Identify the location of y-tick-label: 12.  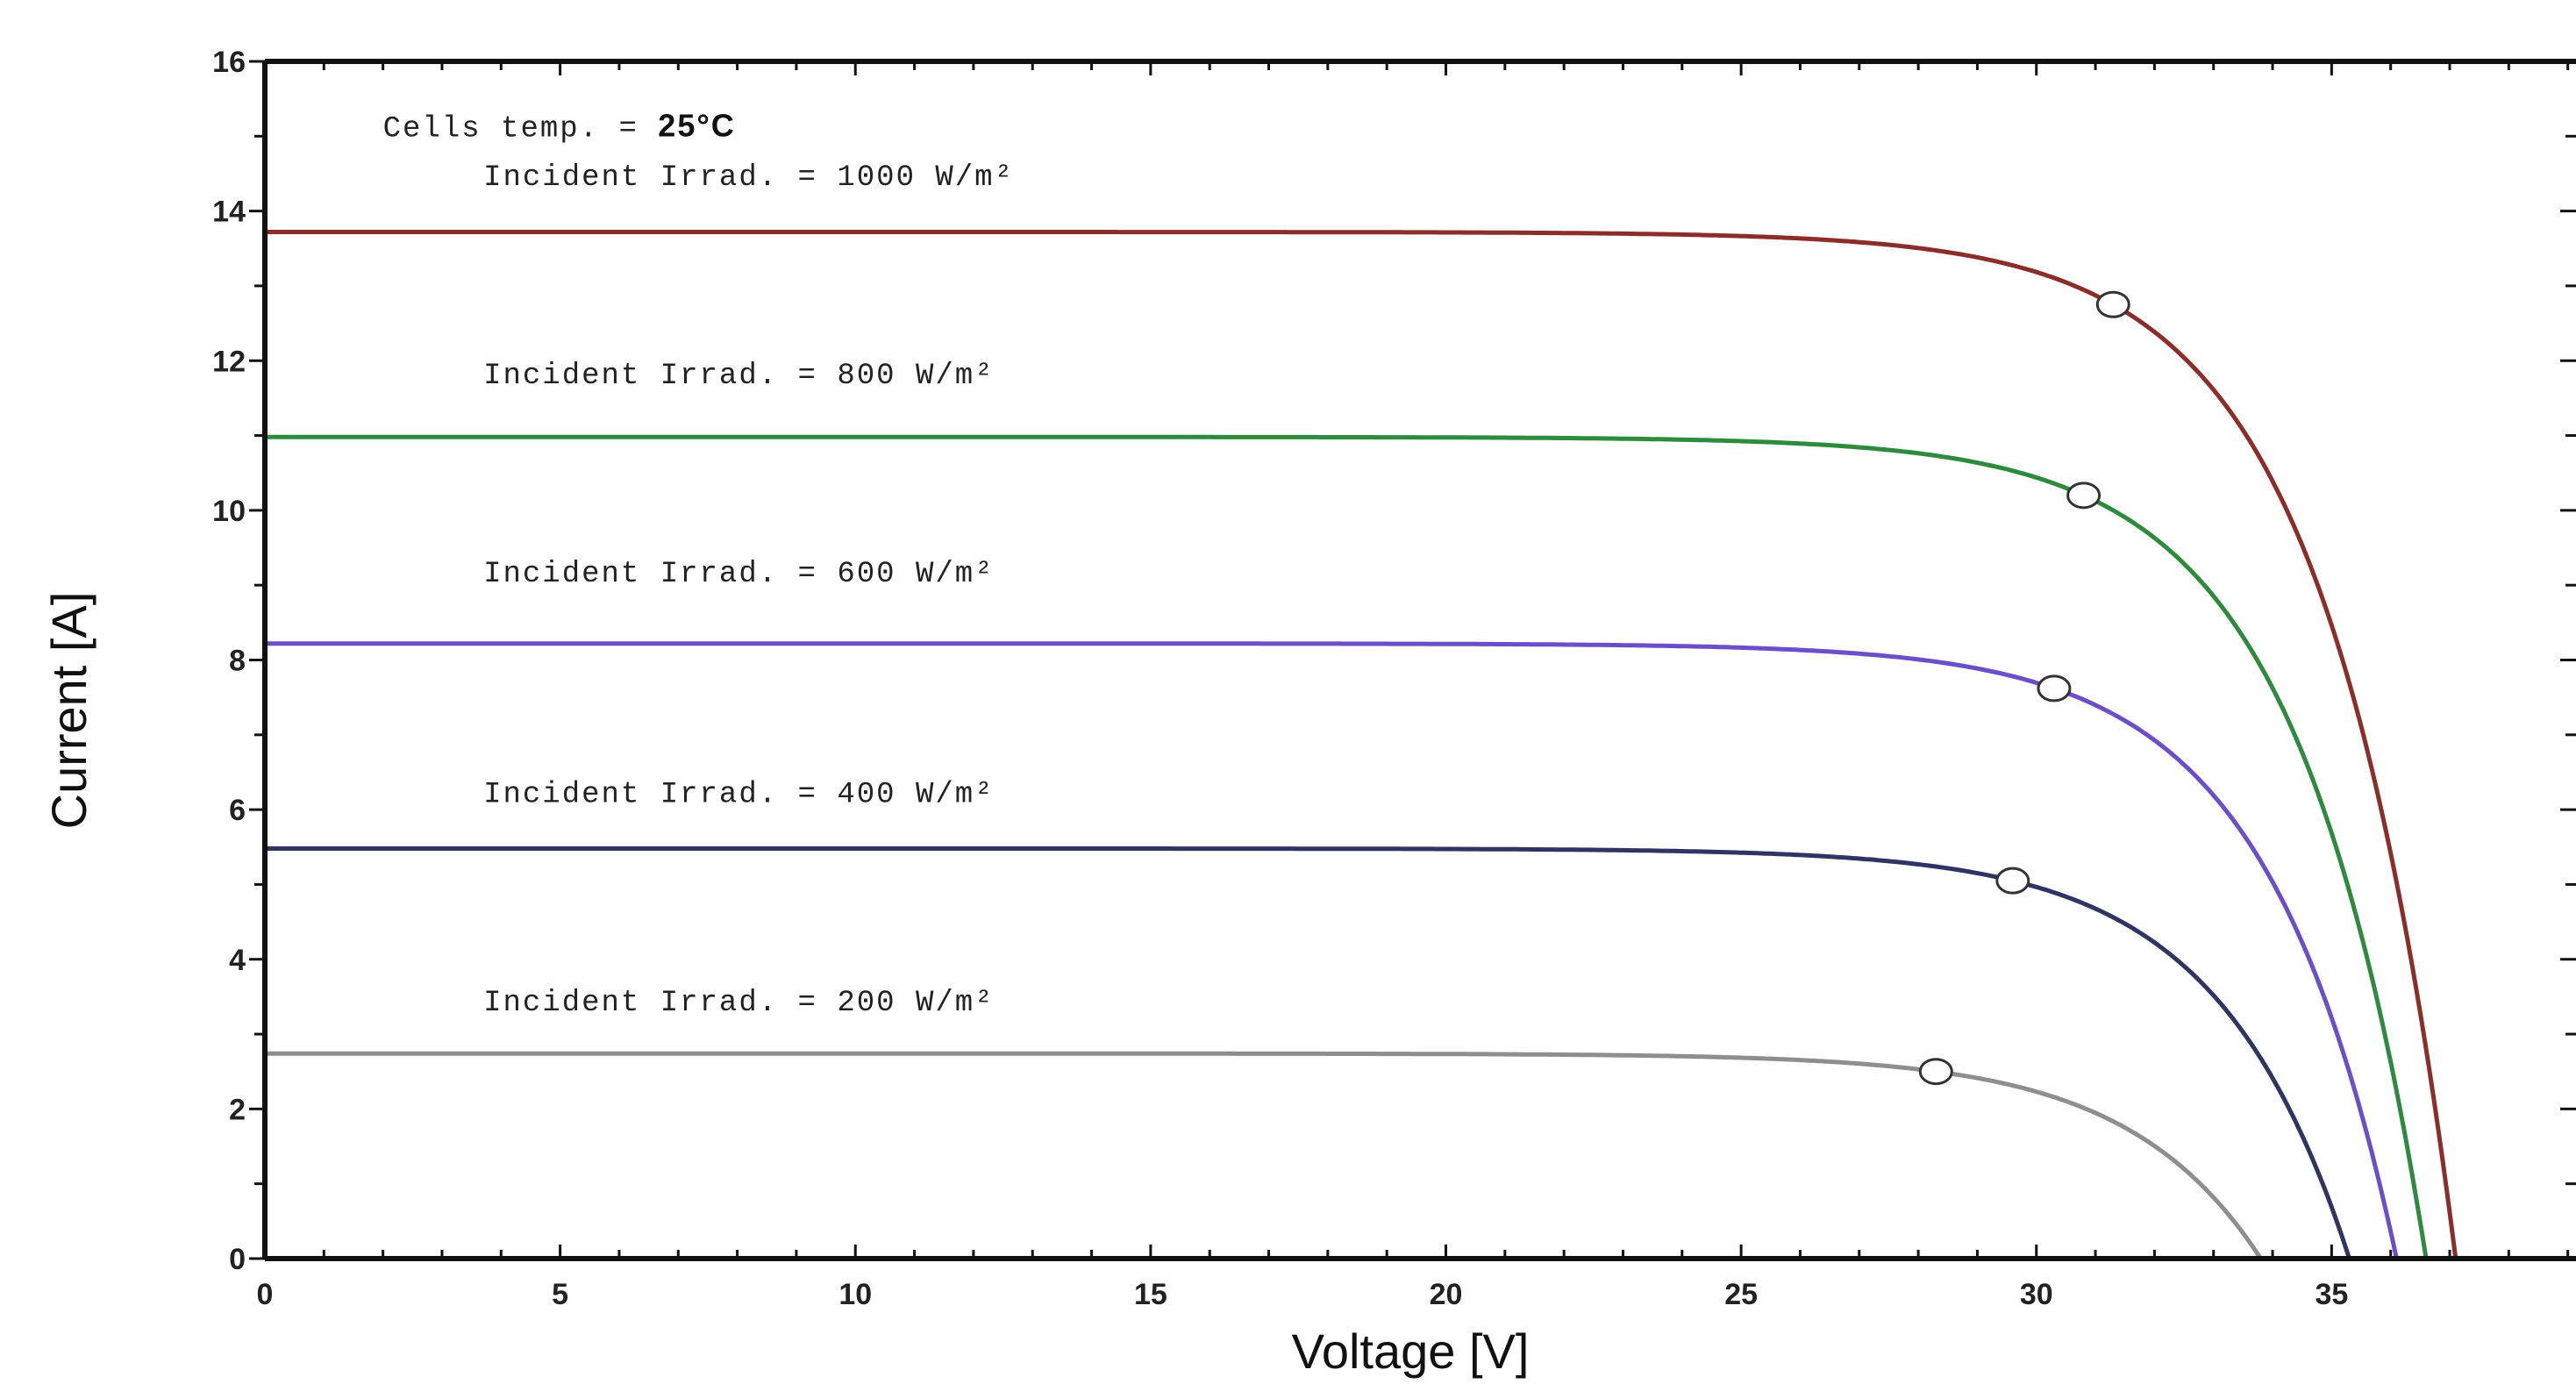
(229, 361).